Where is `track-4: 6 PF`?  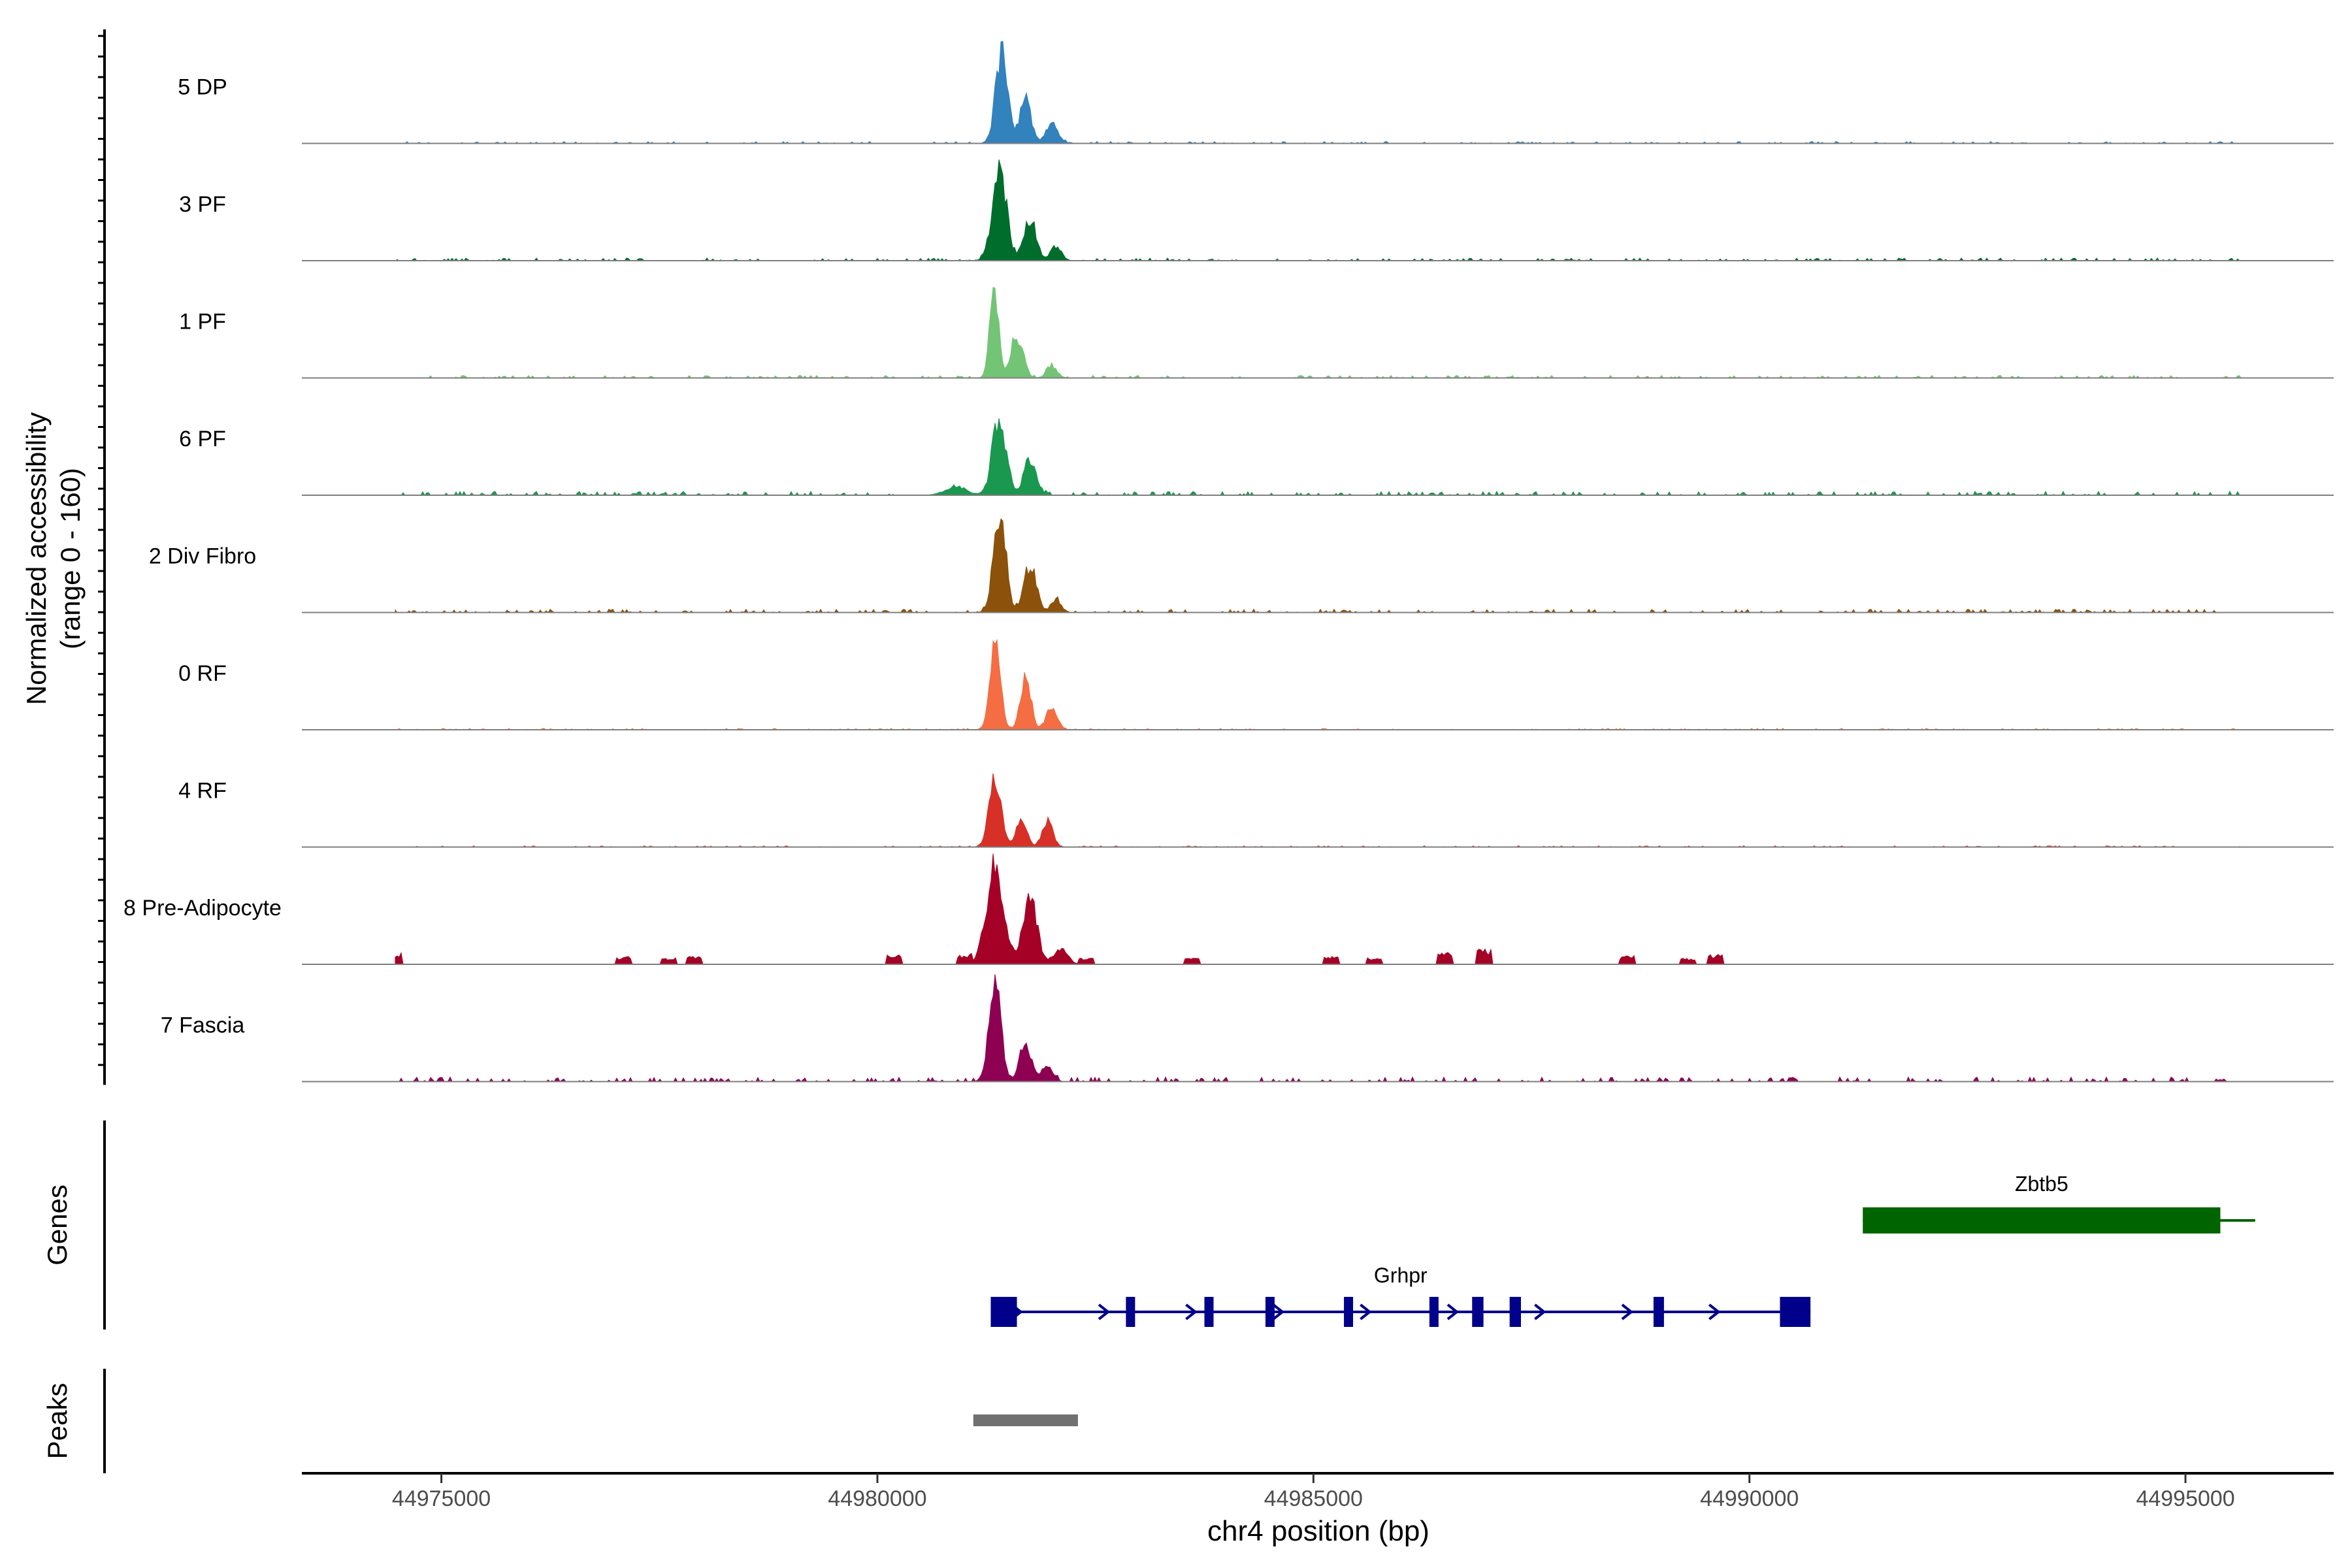 track-4: 6 PF is located at coordinates (1256, 457).